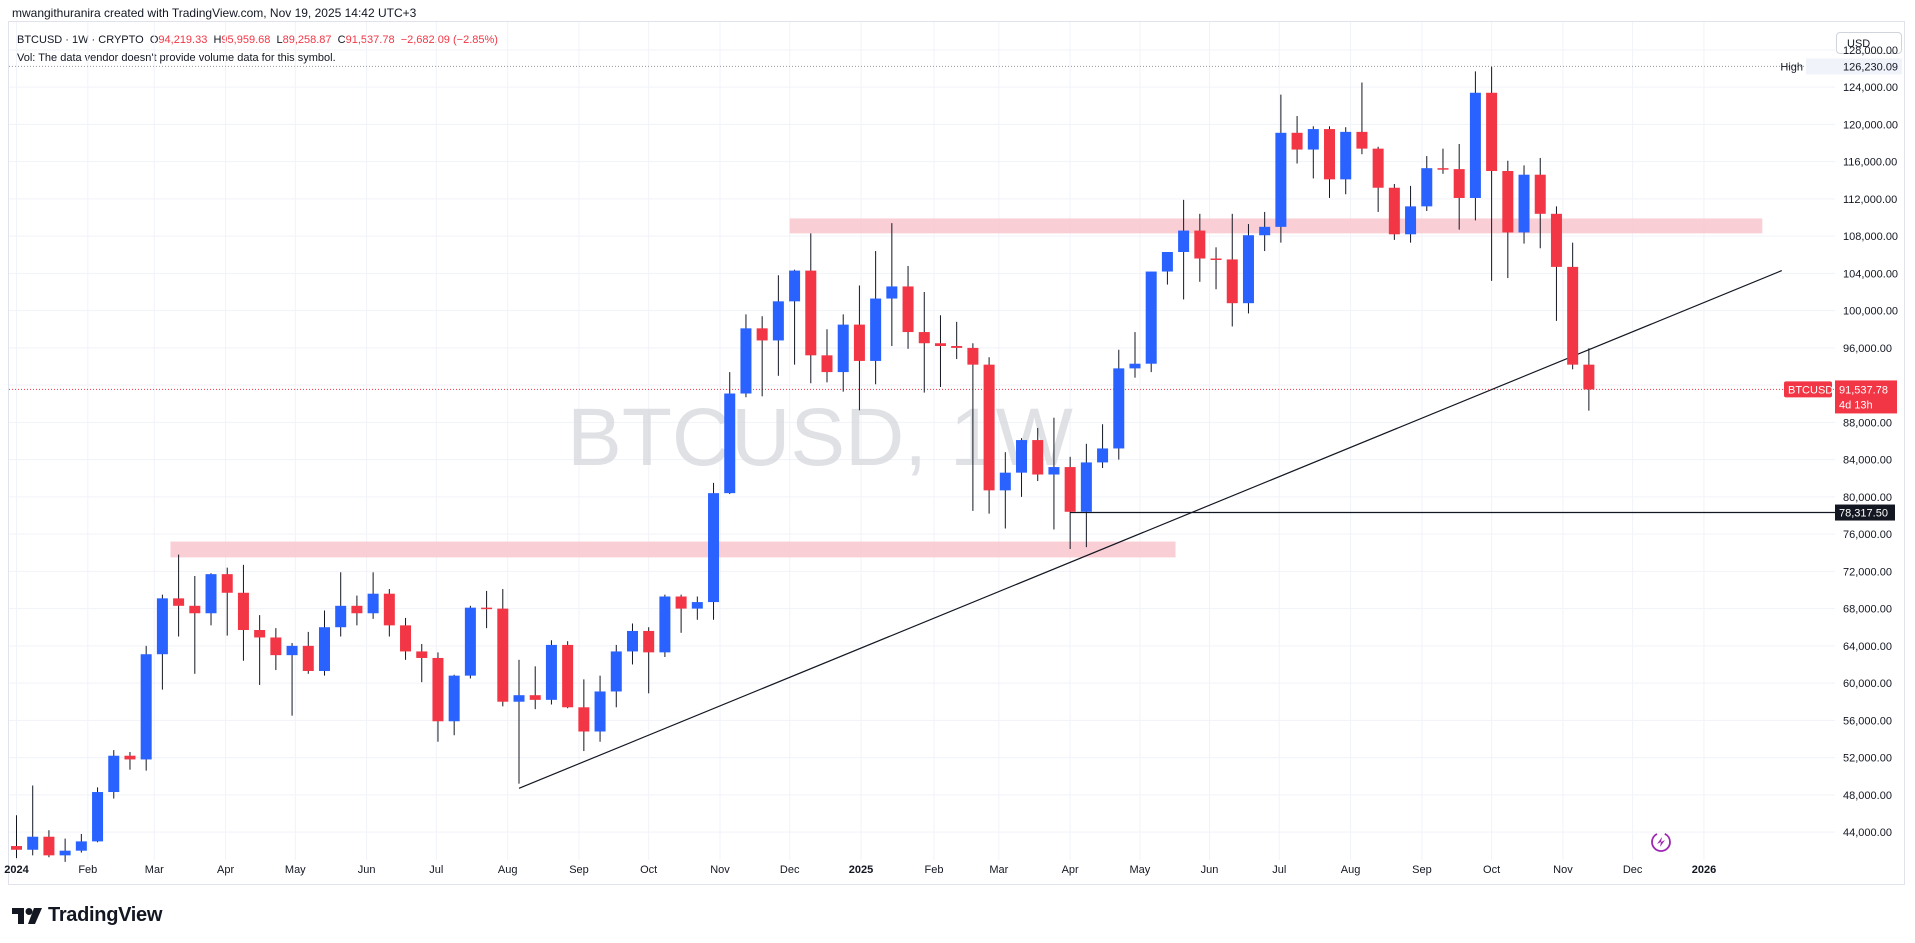 The image size is (1915, 943). I want to click on tradingview-logo-icon, so click(27, 915).